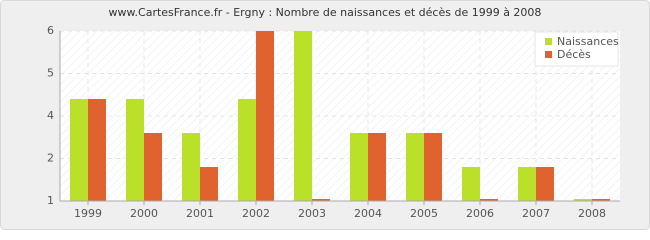  I want to click on legend-label: Décès, so click(574, 54).